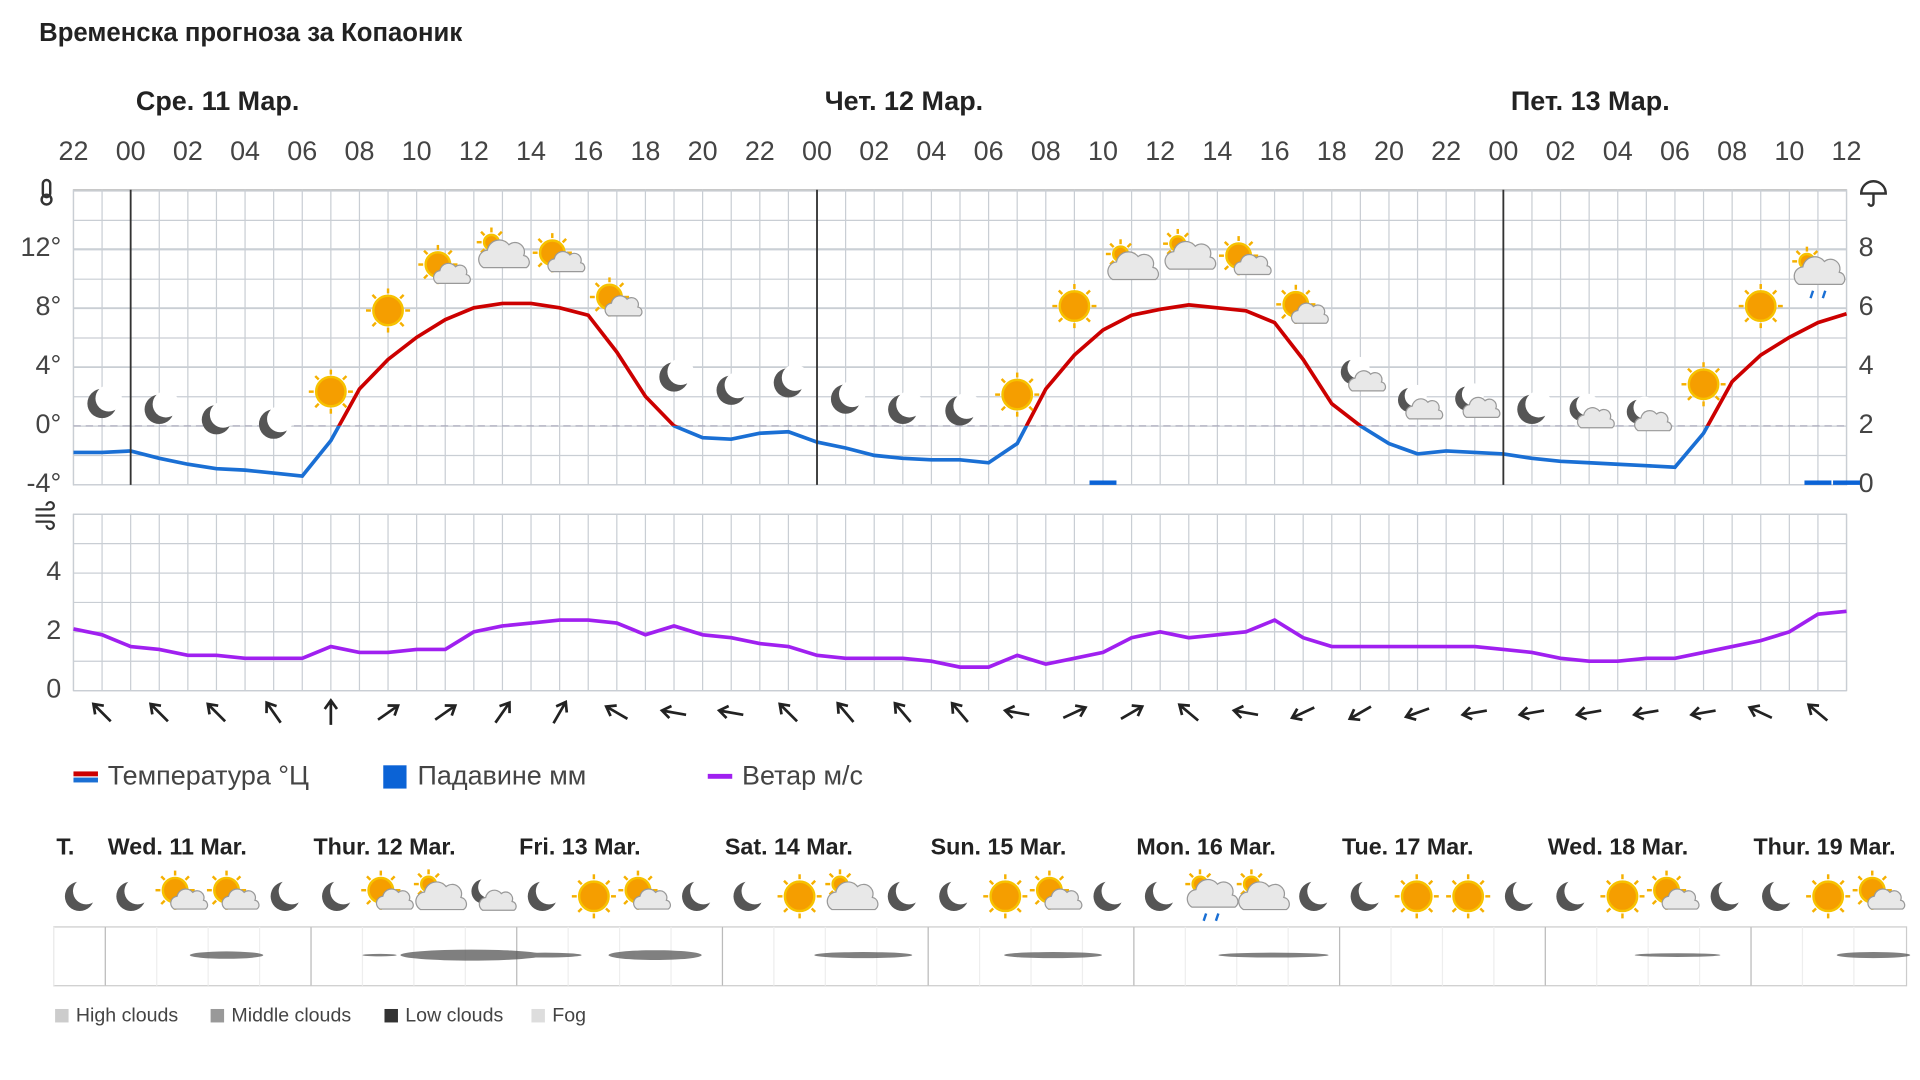  Describe the element at coordinates (48, 306) in the screenshot. I see `y-tick-label: 8°` at that location.